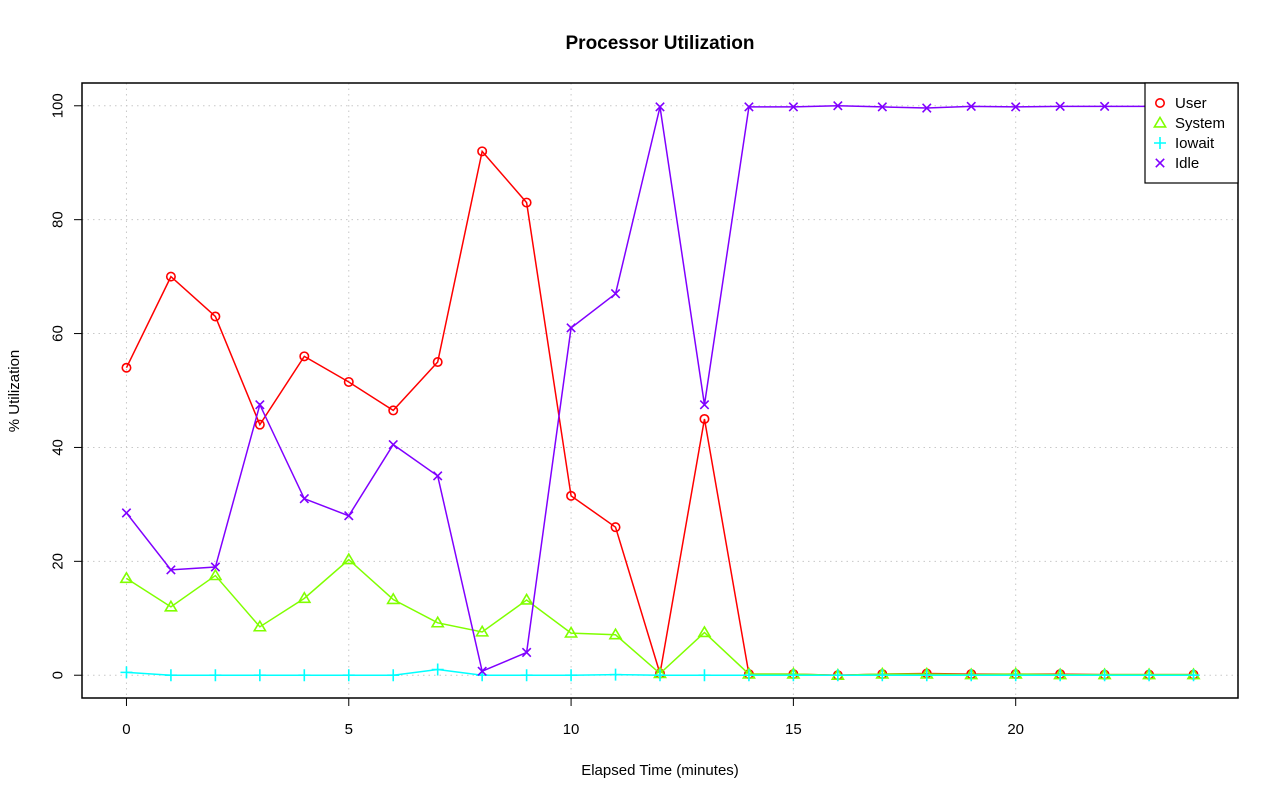 Image resolution: width=1280 pixels, height=801 pixels. What do you see at coordinates (57, 105) in the screenshot?
I see `y-tick-label: 100` at bounding box center [57, 105].